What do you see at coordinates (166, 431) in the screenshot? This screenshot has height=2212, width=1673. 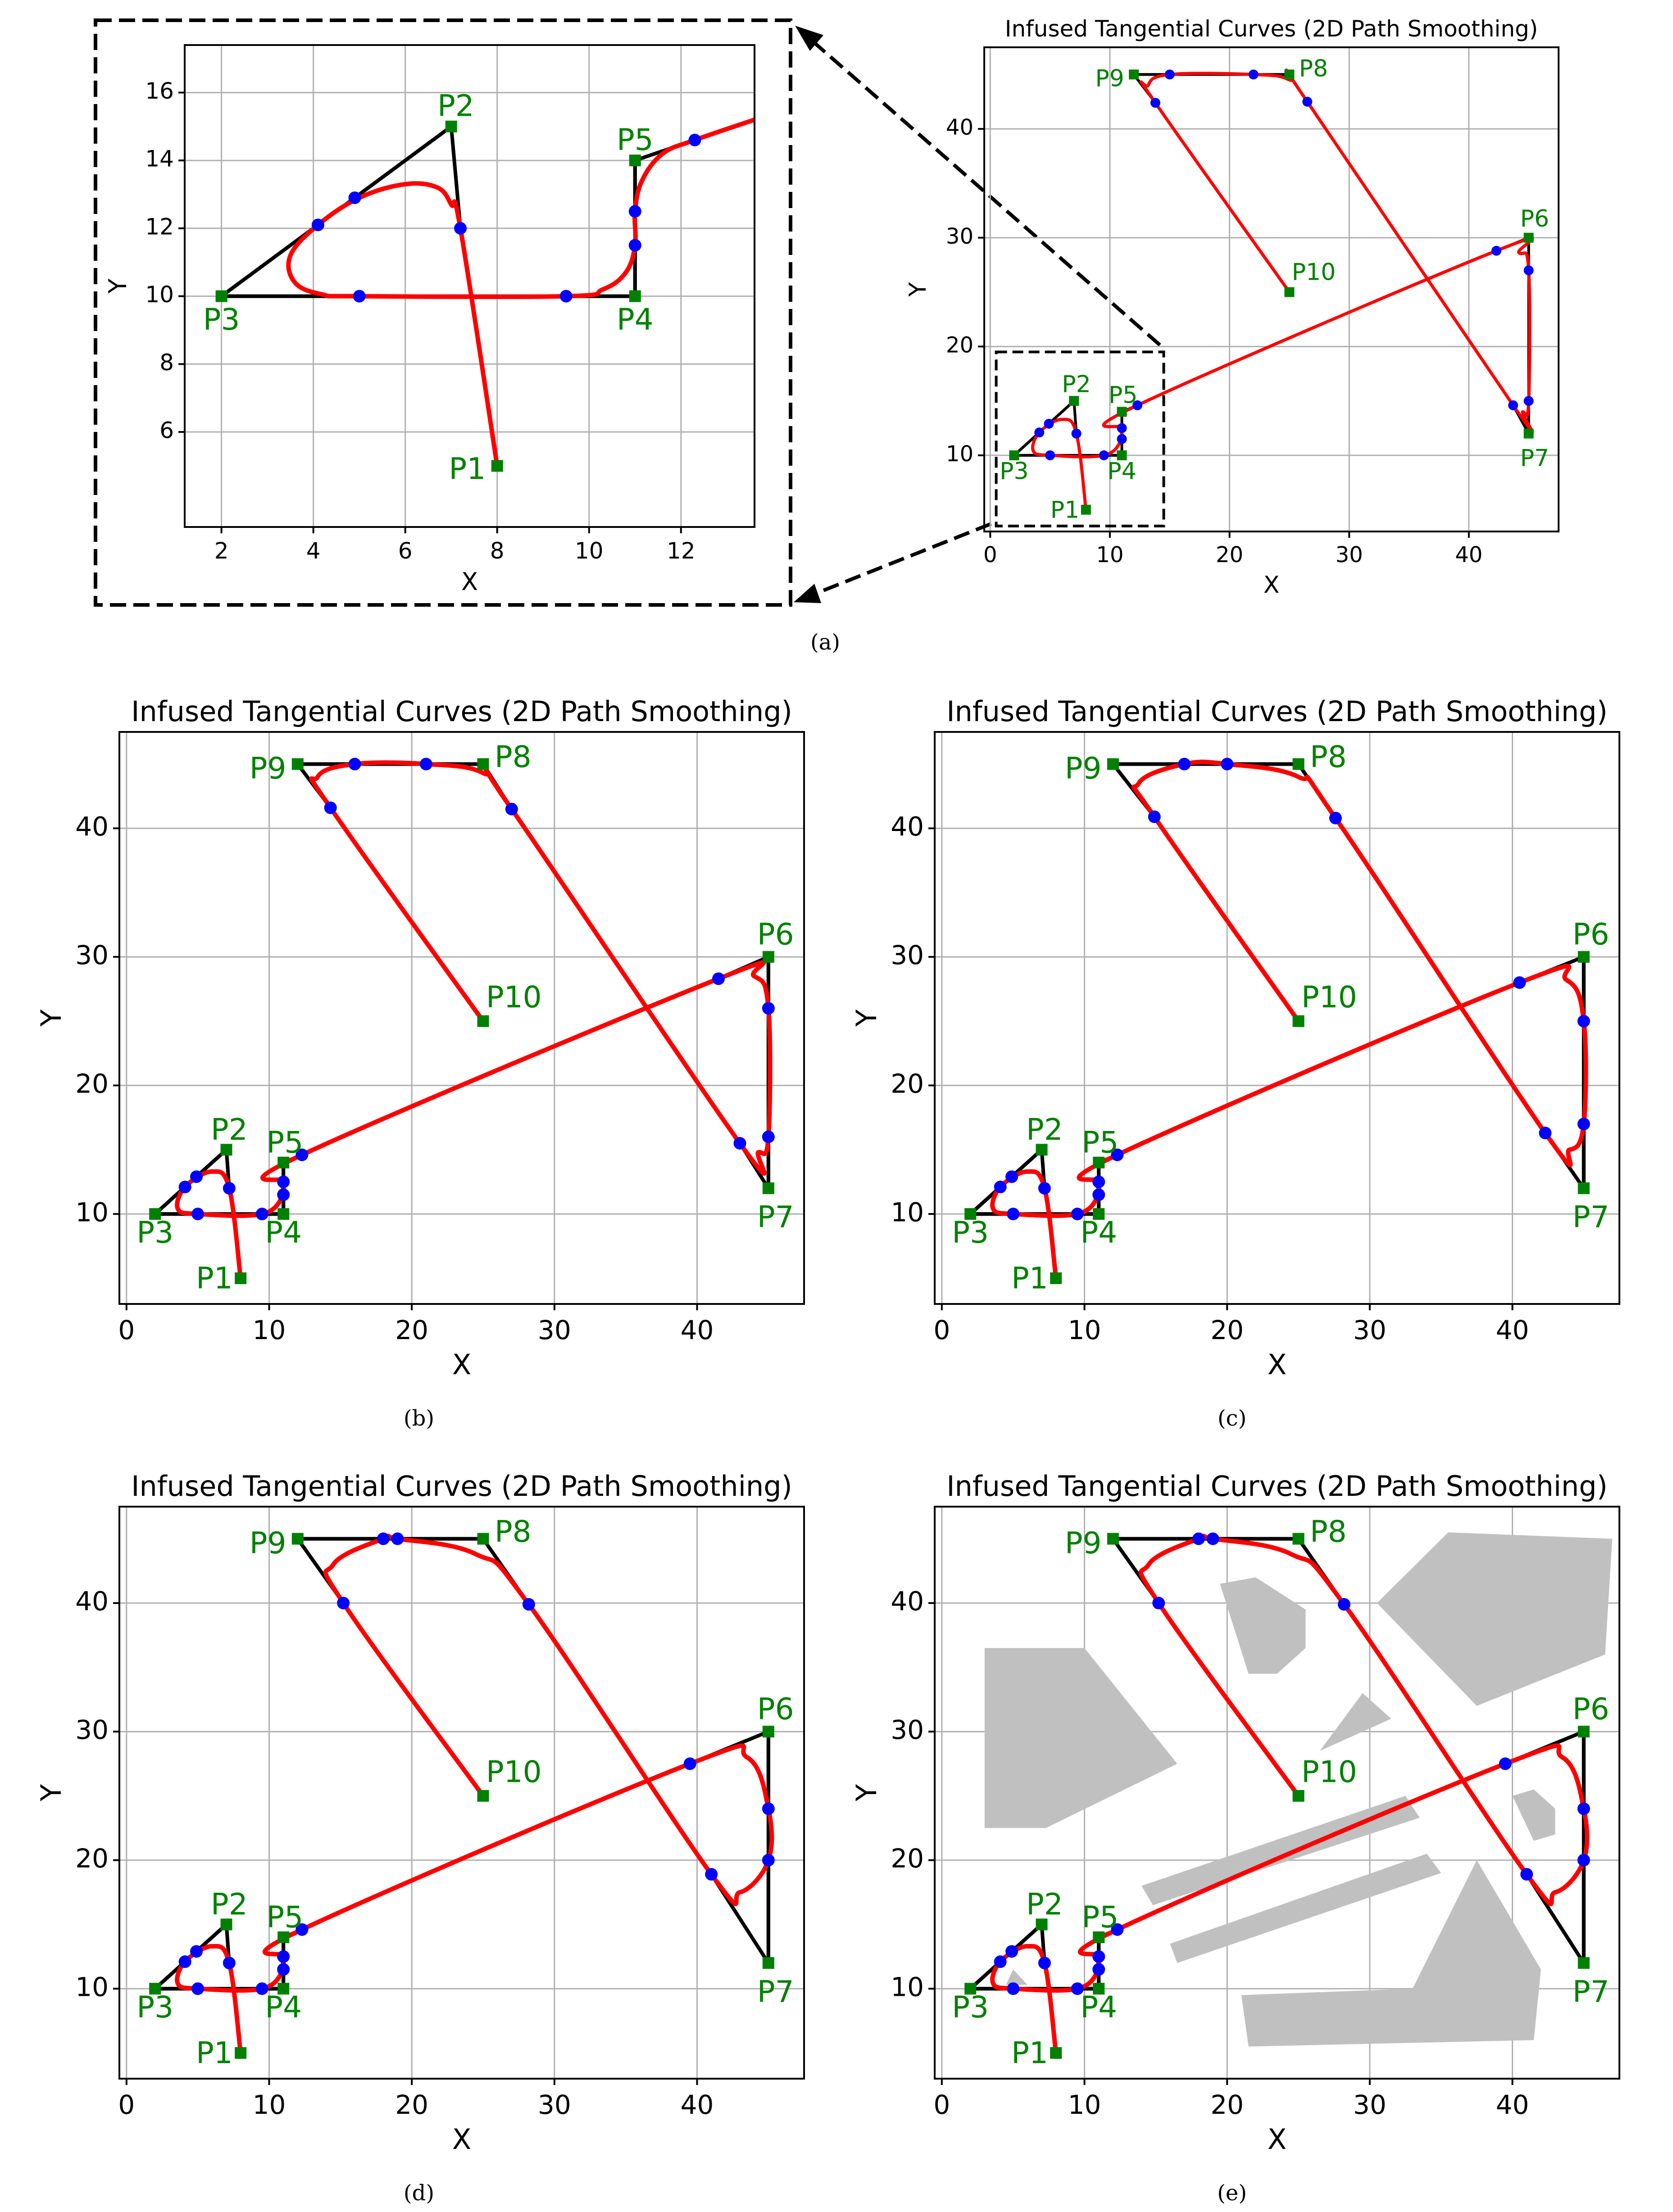 I see `y-tick-label: 6` at bounding box center [166, 431].